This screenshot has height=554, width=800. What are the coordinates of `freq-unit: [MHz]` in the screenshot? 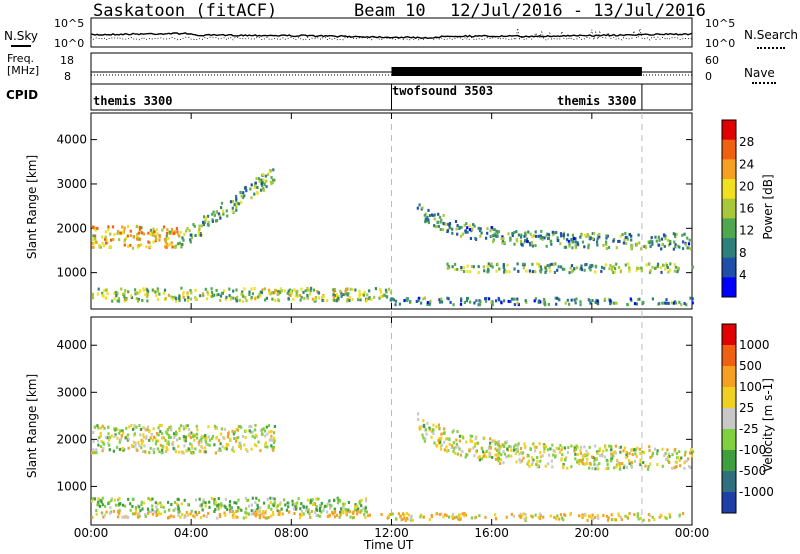 It's located at (23, 70).